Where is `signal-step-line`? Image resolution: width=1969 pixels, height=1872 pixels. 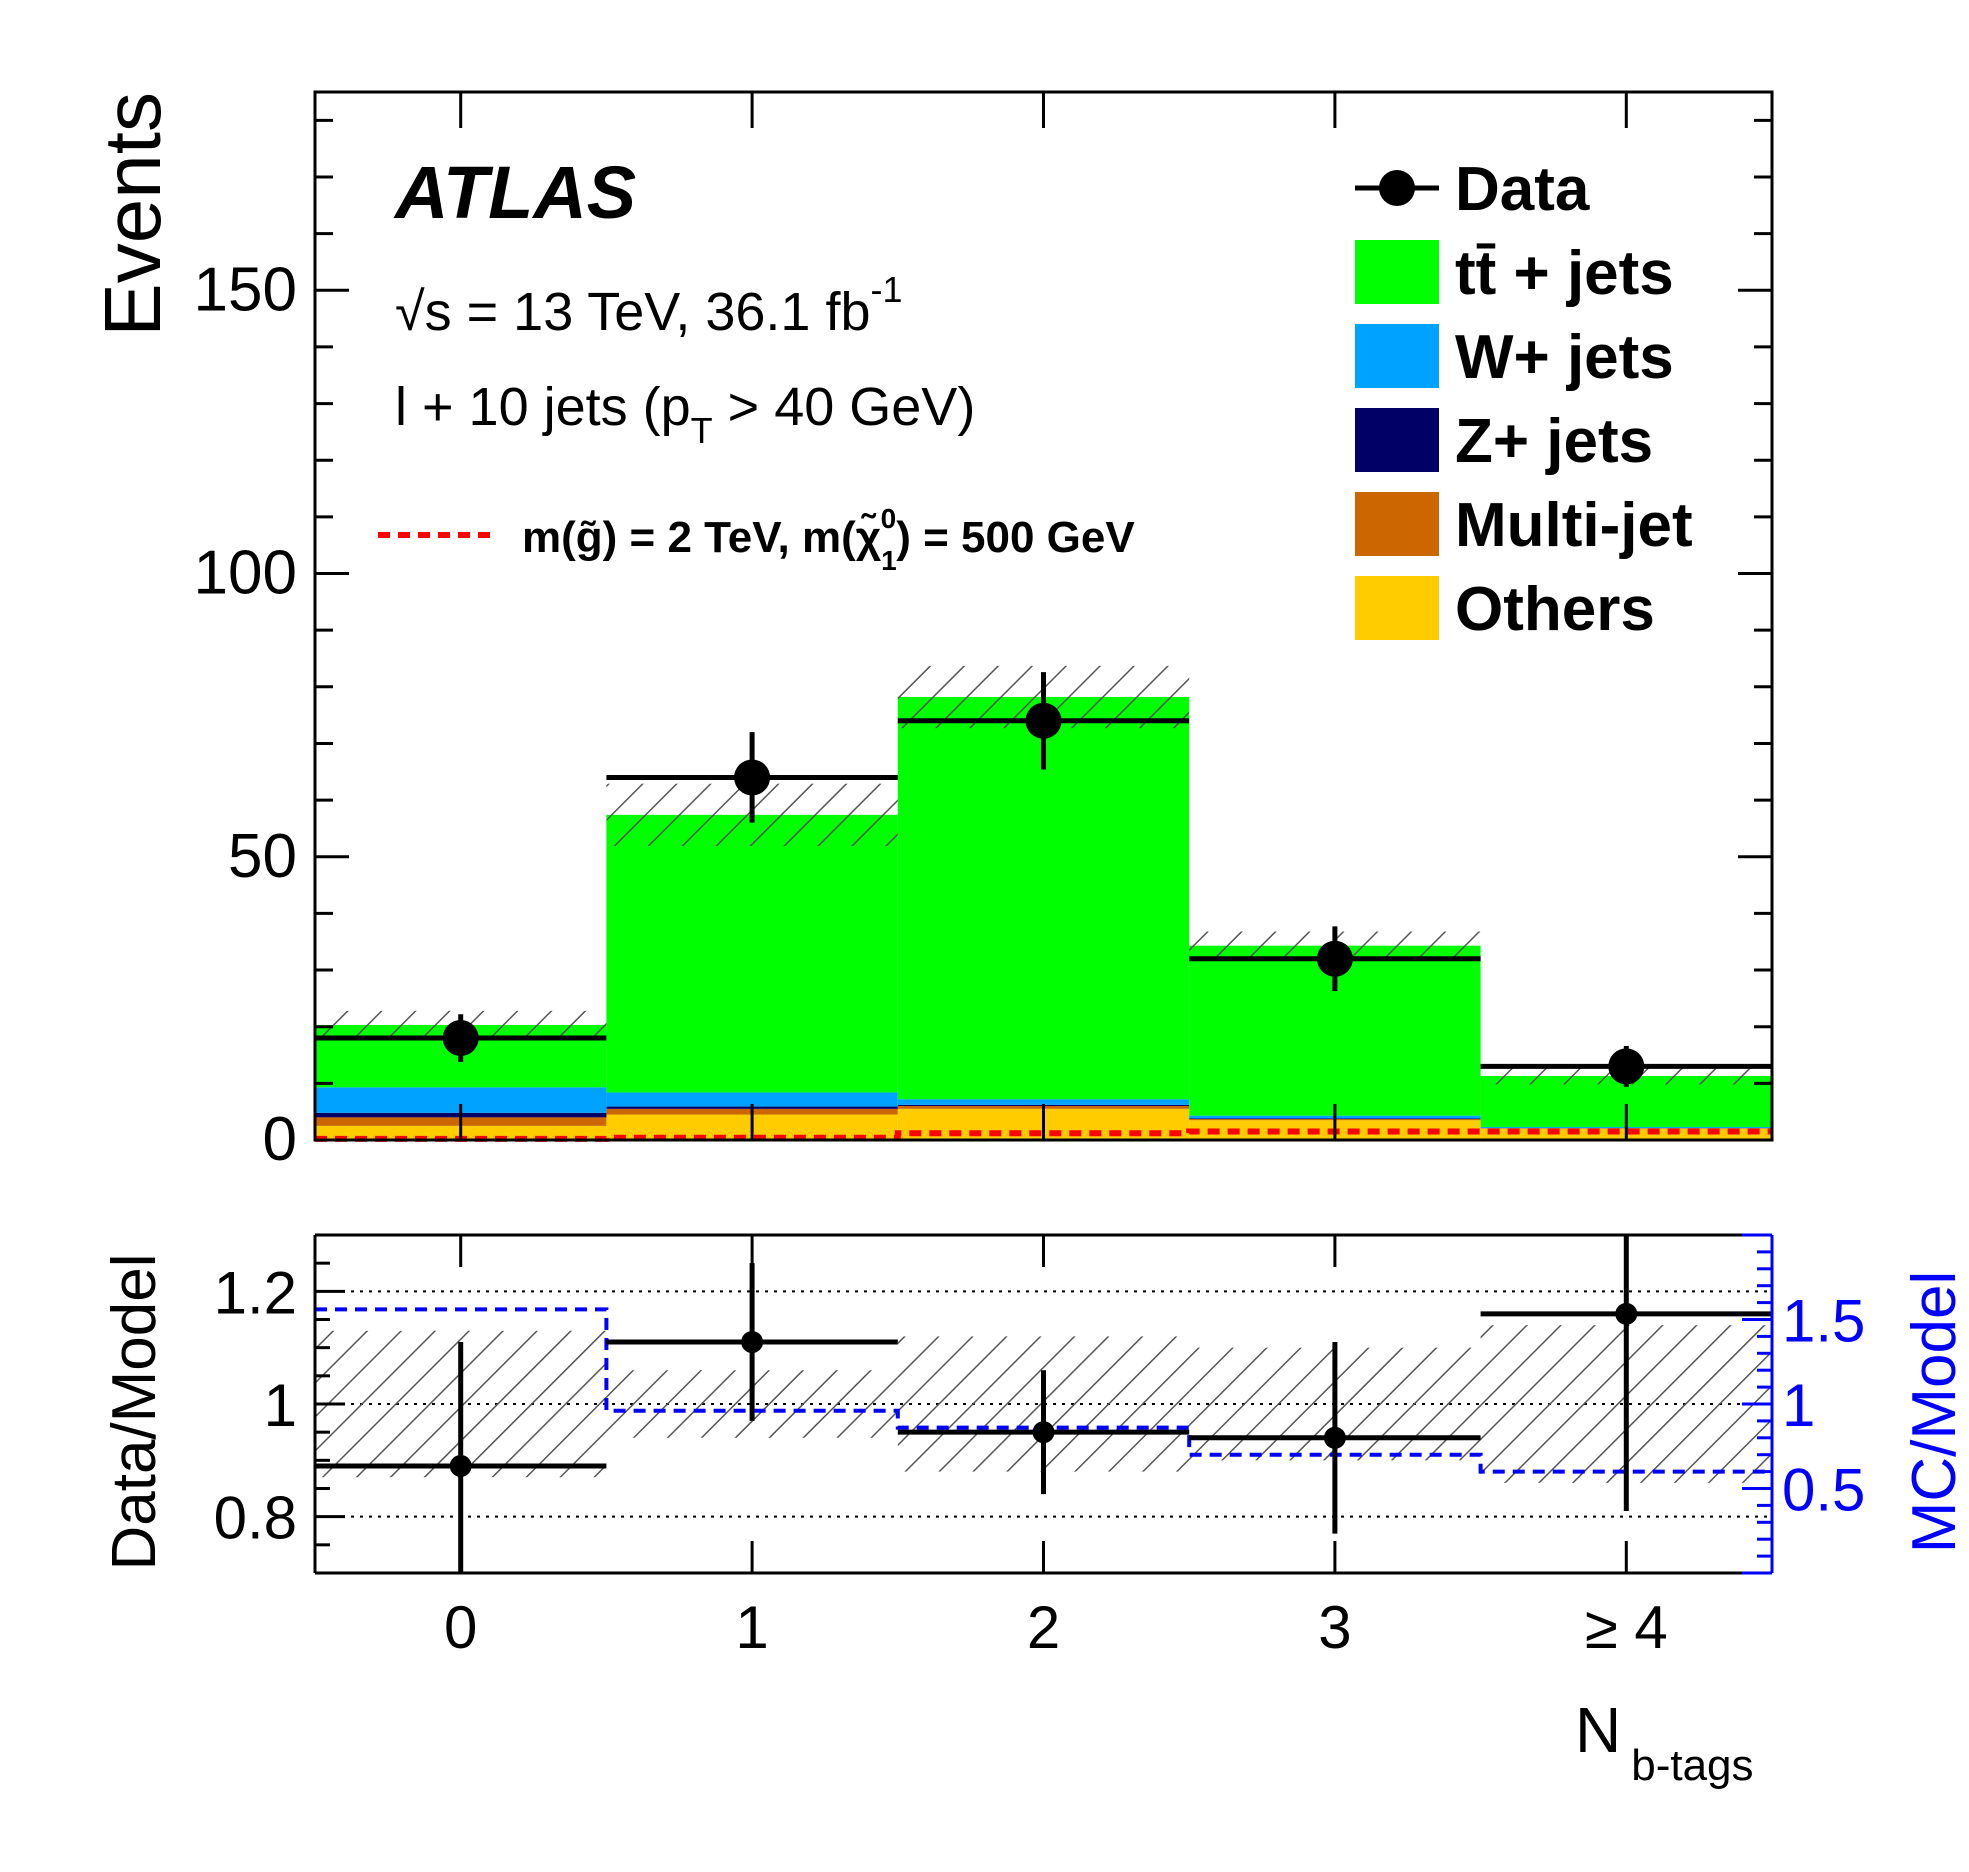
signal-step-line is located at coordinates (1043, 1135).